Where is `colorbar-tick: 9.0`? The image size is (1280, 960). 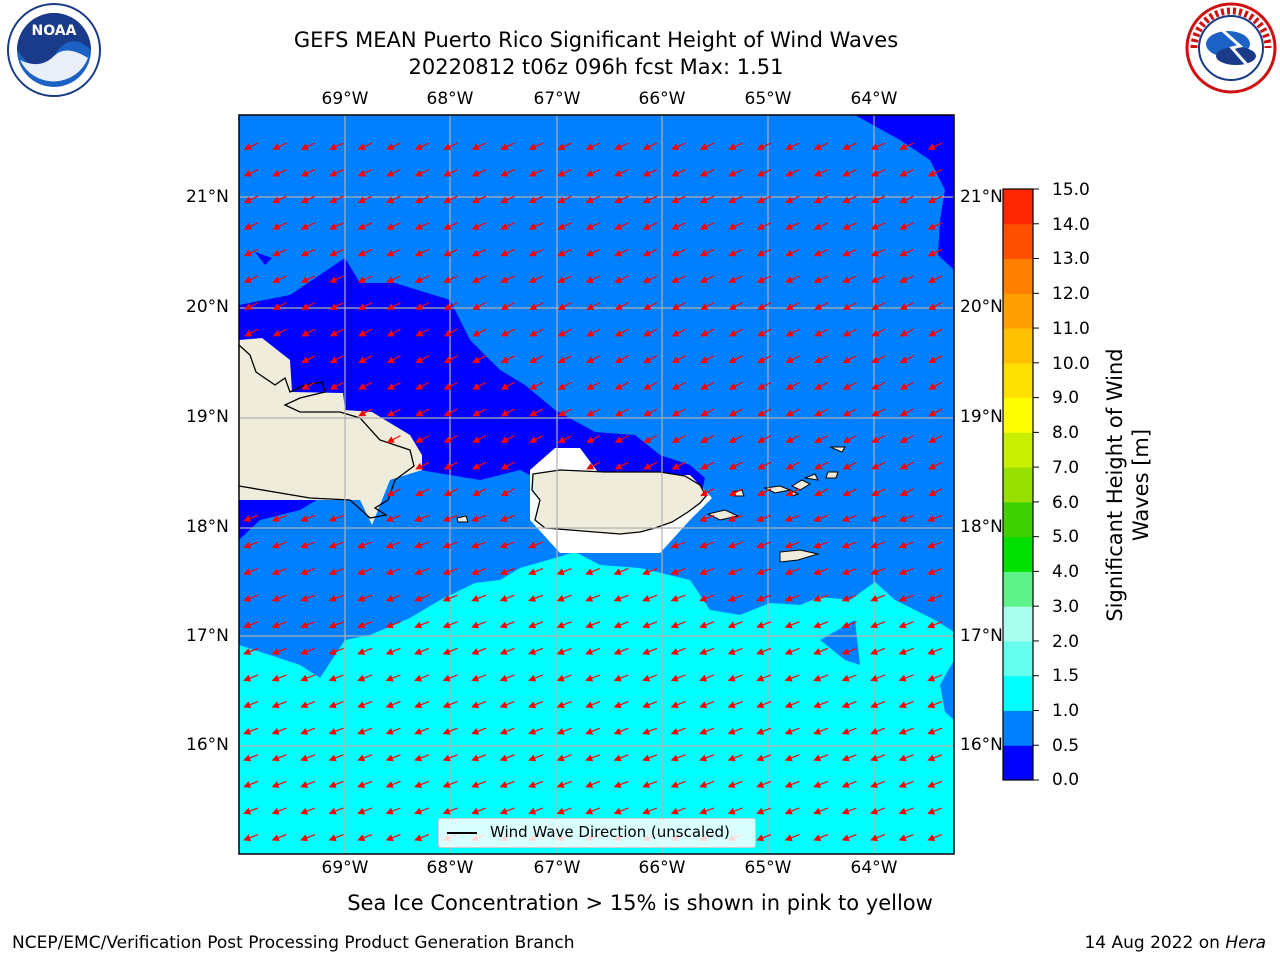
colorbar-tick: 9.0 is located at coordinates (1066, 398).